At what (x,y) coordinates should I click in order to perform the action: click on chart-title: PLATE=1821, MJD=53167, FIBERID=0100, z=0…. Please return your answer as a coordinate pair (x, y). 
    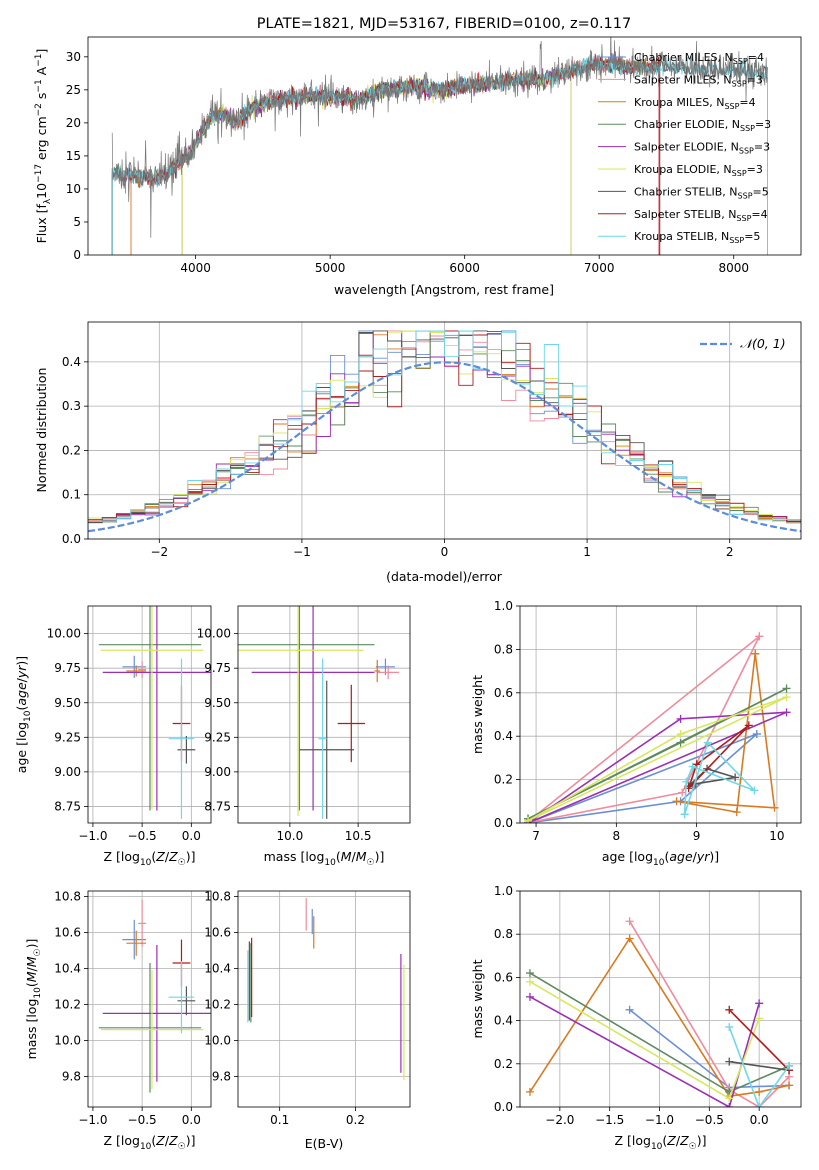
    Looking at the image, I should click on (444, 24).